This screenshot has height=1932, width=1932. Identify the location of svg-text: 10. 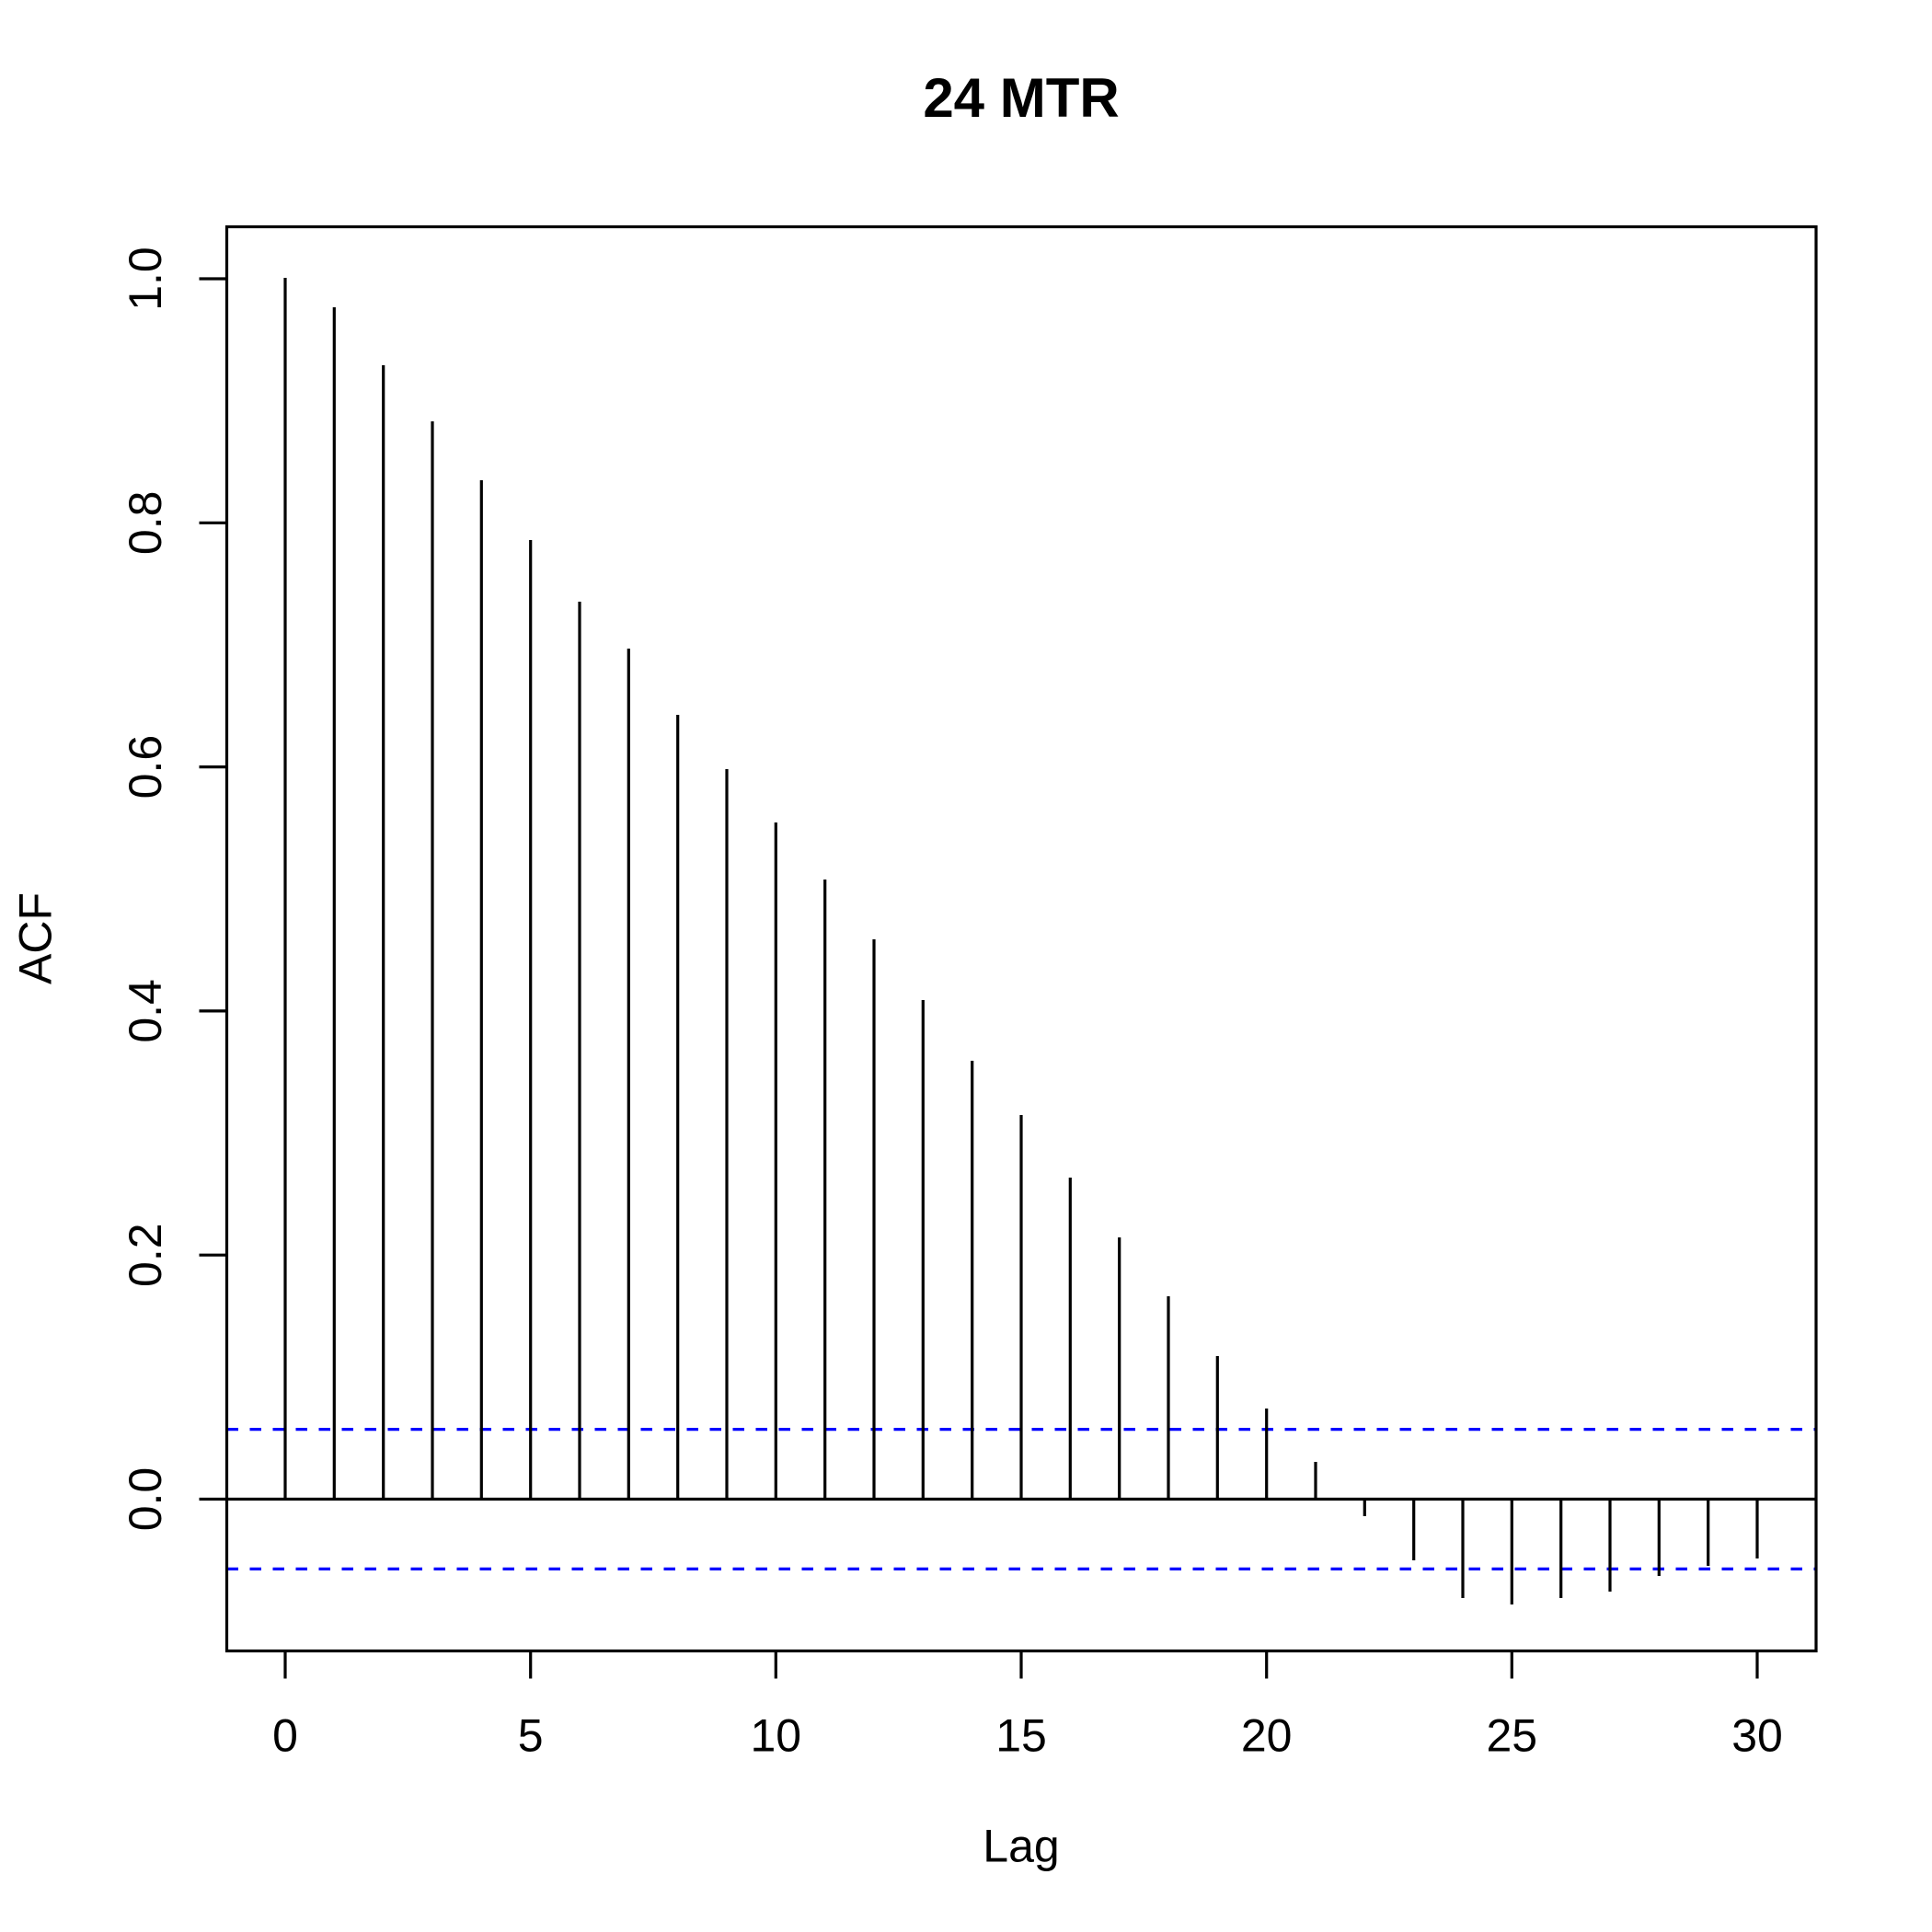
(775, 1736).